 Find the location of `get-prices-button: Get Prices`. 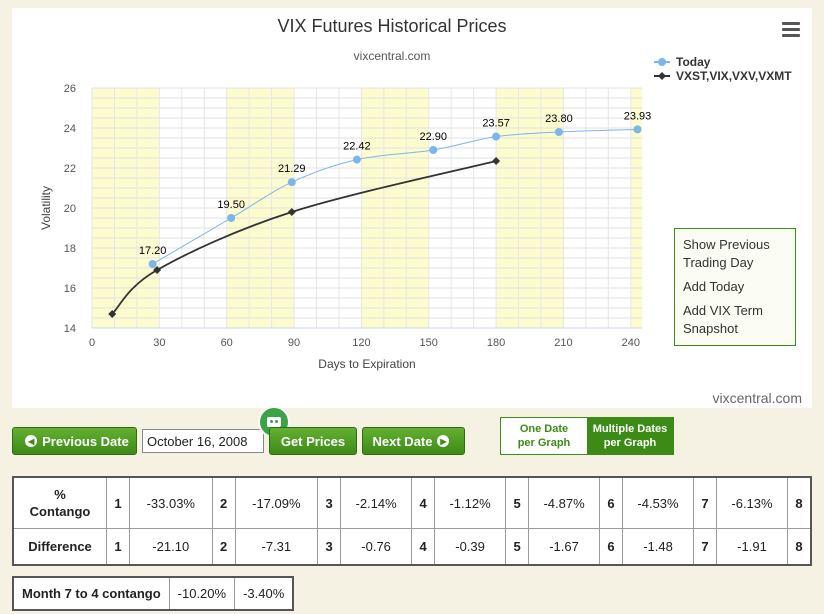

get-prices-button: Get Prices is located at coordinates (313, 441).